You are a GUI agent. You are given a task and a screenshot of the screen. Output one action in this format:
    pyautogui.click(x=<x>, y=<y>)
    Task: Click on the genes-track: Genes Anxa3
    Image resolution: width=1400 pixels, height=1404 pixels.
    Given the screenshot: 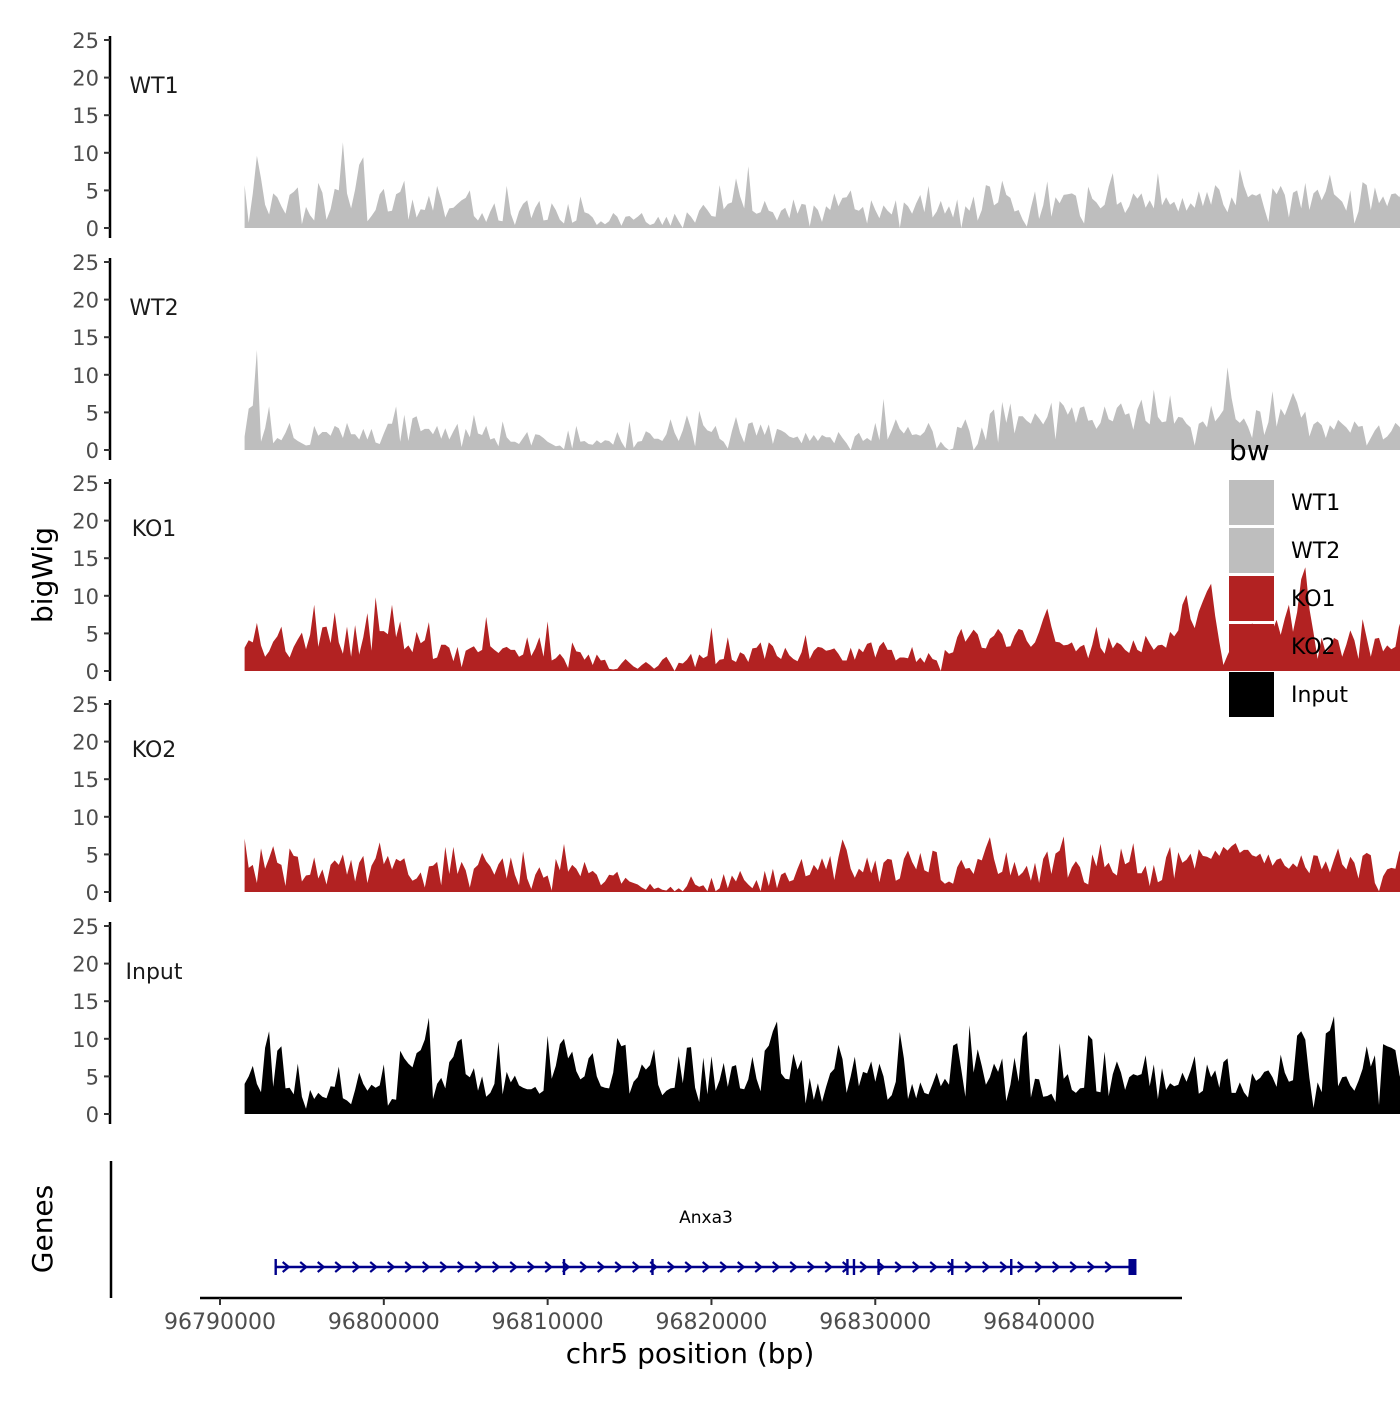 What is the action you would take?
    pyautogui.click(x=581, y=1229)
    